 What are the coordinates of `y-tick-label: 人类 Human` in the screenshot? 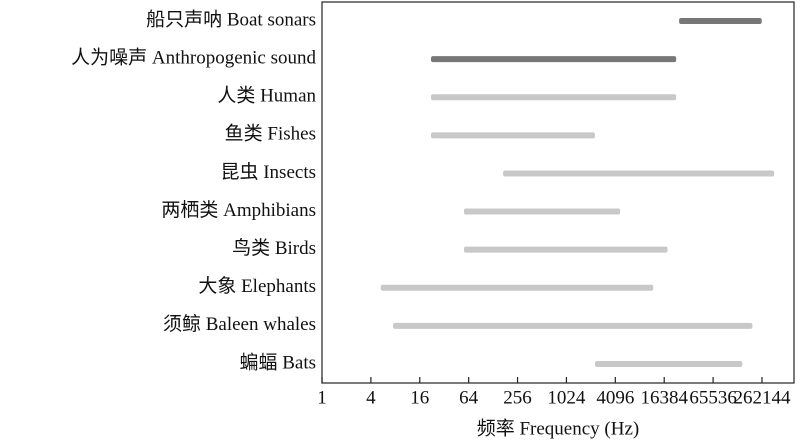 It's located at (266, 96).